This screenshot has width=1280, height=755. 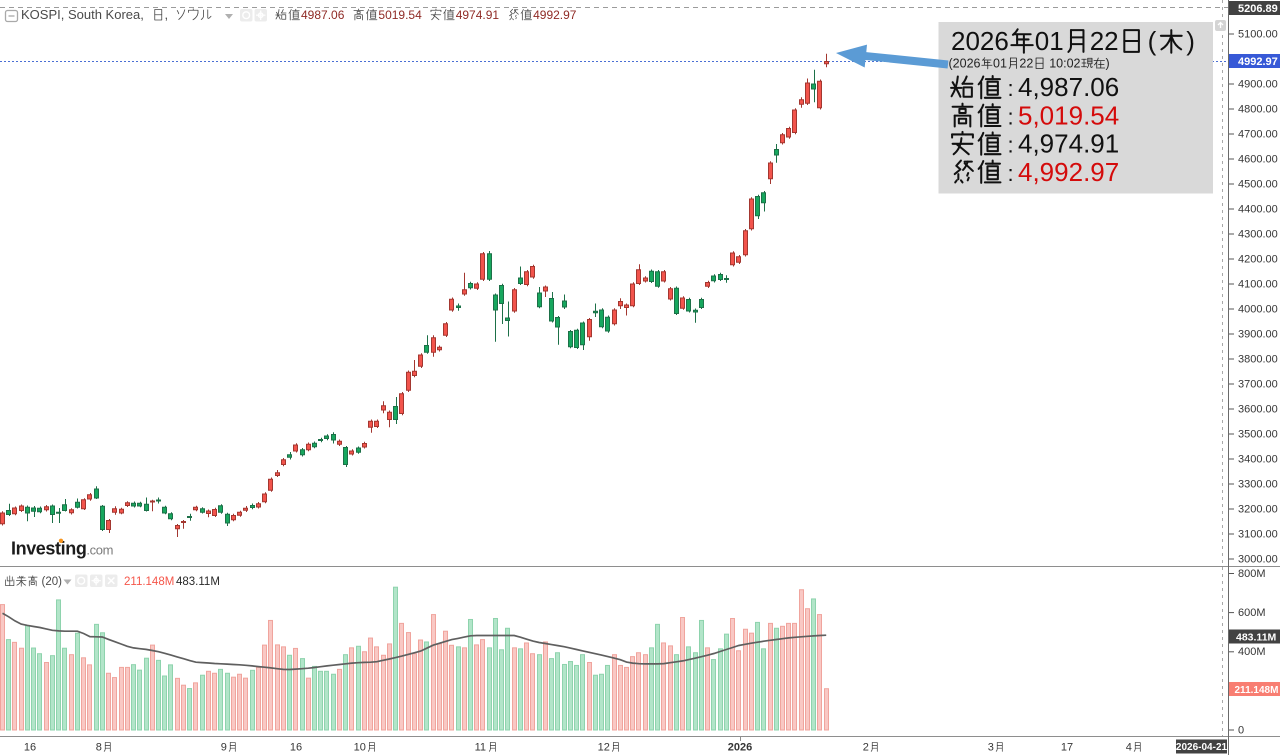 I want to click on svg-text: 4, so click(x=1129, y=748).